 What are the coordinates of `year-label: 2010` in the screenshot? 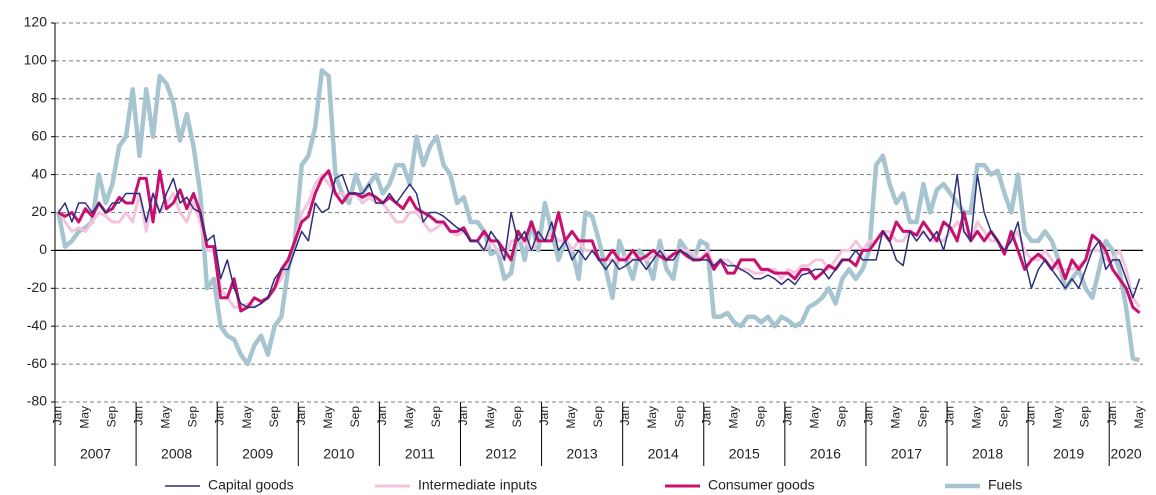 It's located at (338, 454).